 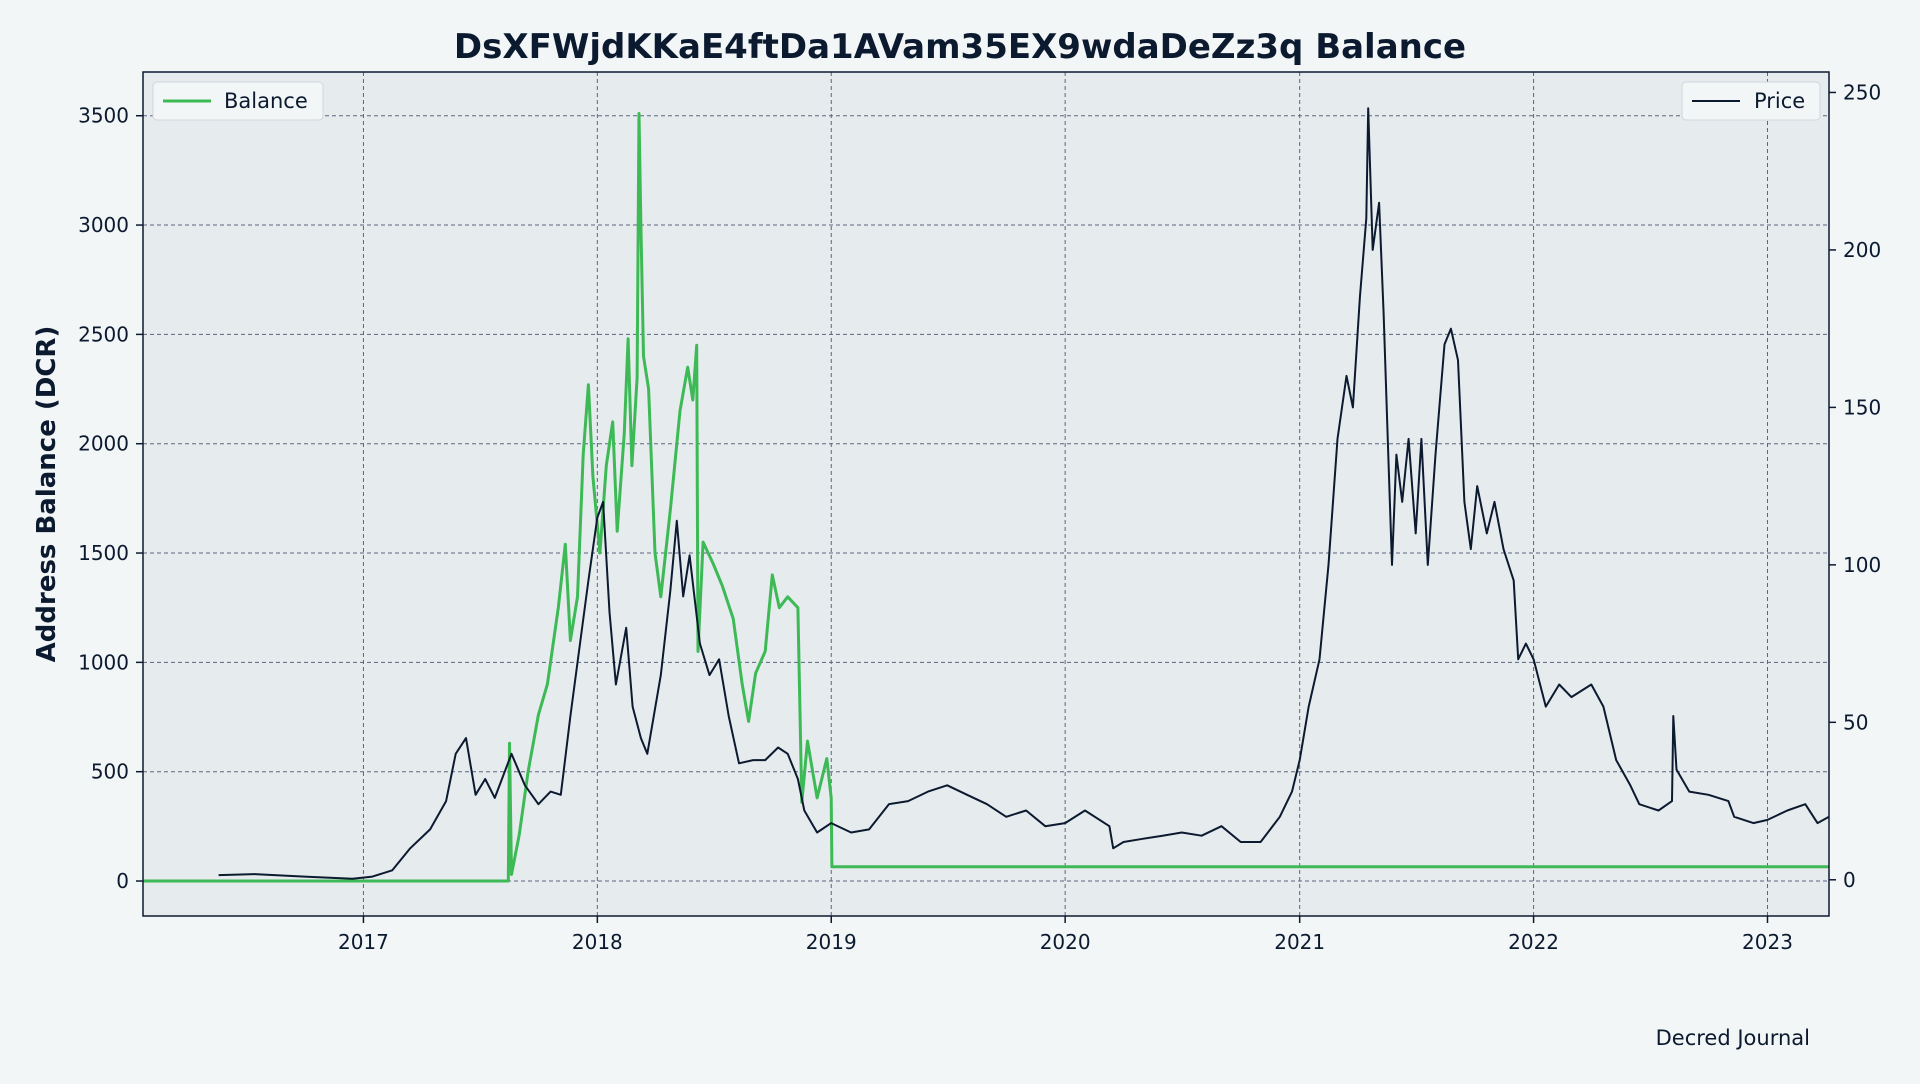 I want to click on y-tick-label: 1000, so click(x=103, y=662).